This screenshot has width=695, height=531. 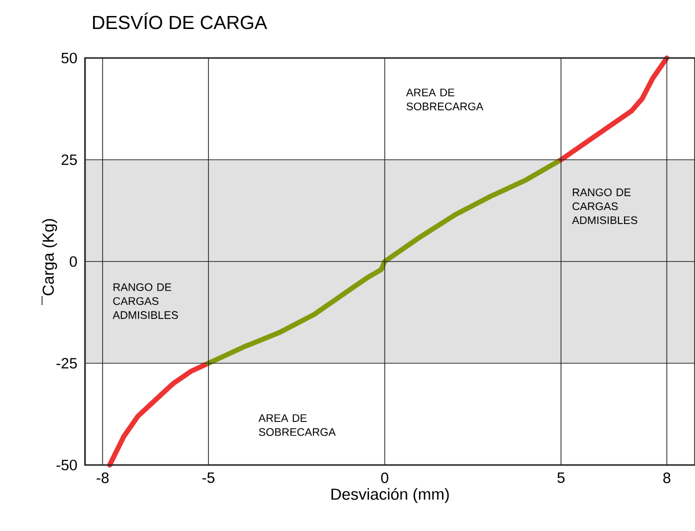 I want to click on y-tick-label: 50, so click(x=69, y=58).